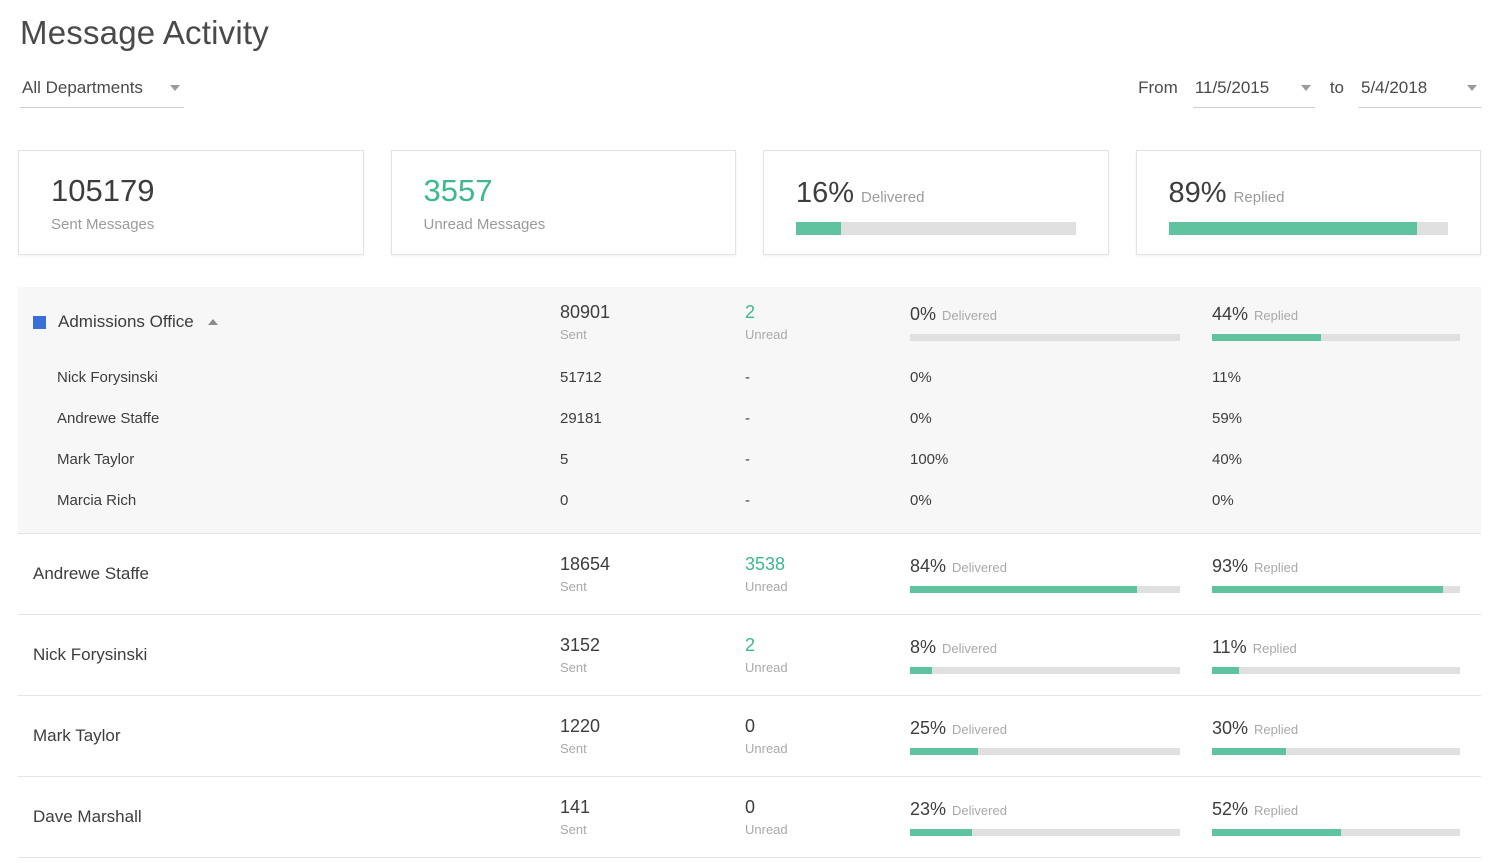  What do you see at coordinates (563, 202) in the screenshot?
I see `unread-messages-card: 3557 Unread Messages` at bounding box center [563, 202].